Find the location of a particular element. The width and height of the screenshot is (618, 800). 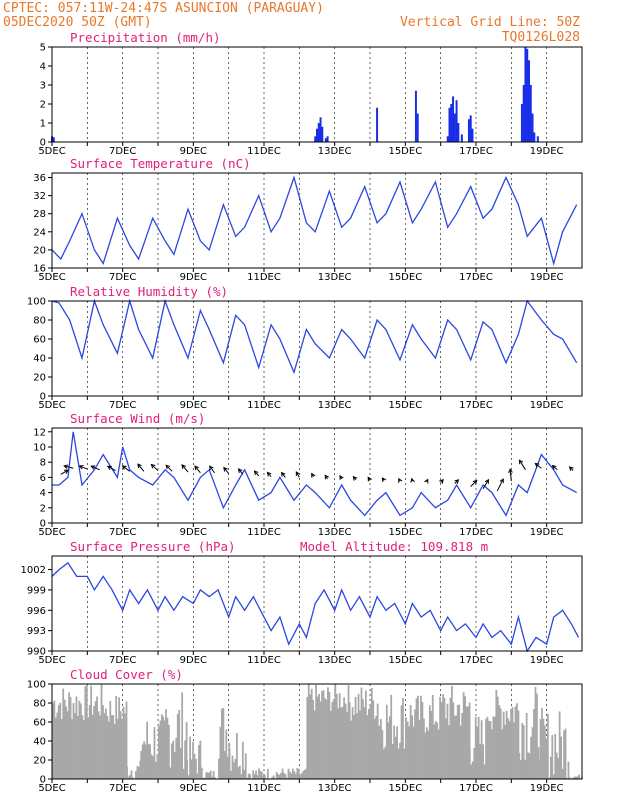

relative-humidity-title: Relative Humidity (%) is located at coordinates (149, 291).